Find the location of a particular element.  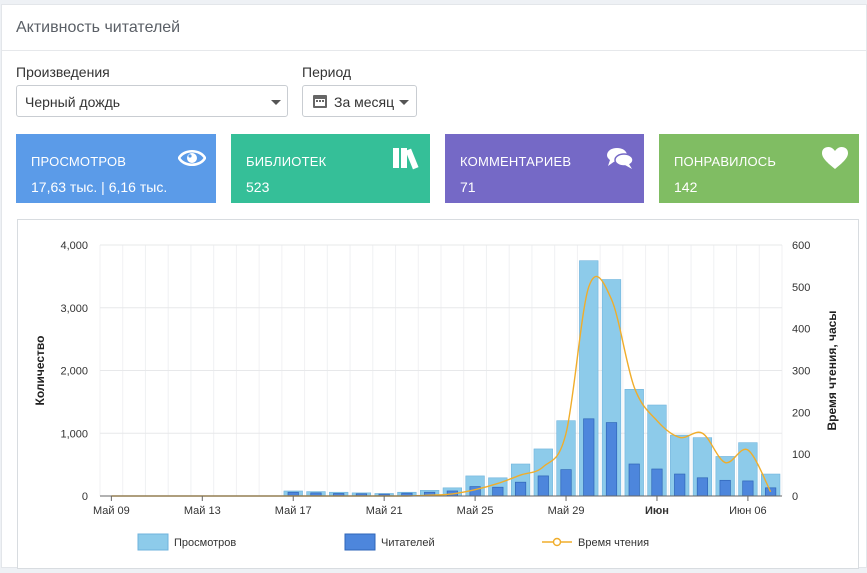

y-right-tick-label: 400 is located at coordinates (801, 330).